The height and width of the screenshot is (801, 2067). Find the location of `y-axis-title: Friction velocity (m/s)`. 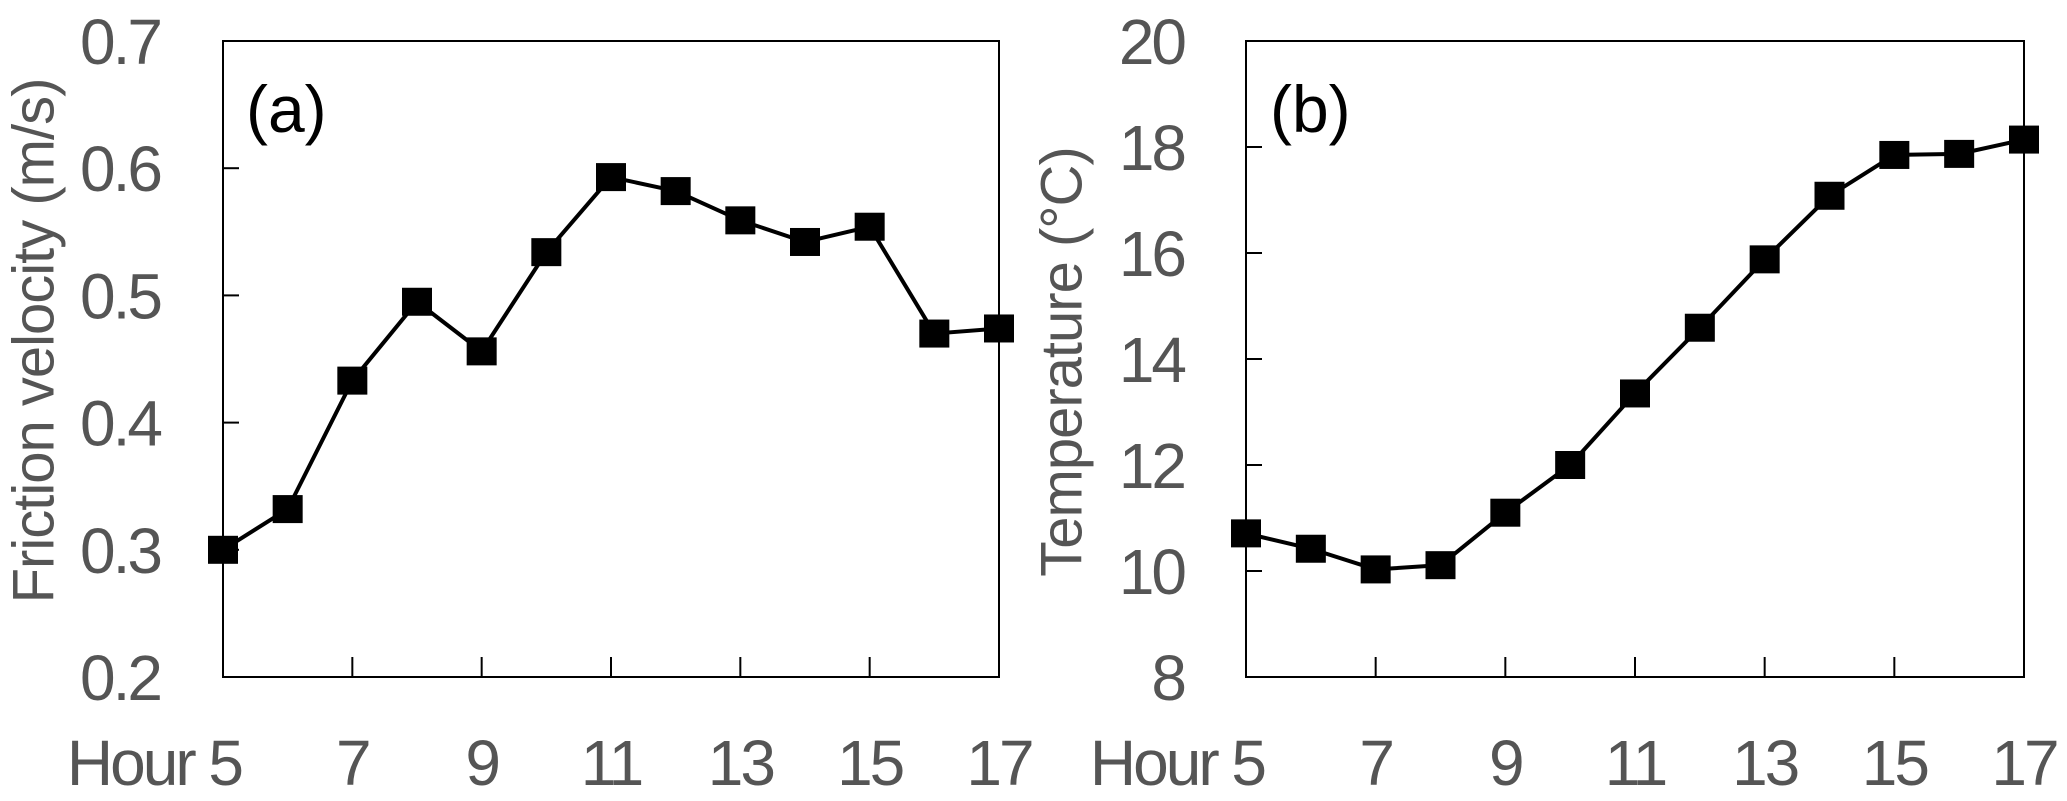

y-axis-title: Friction velocity (m/s) is located at coordinates (33, 341).